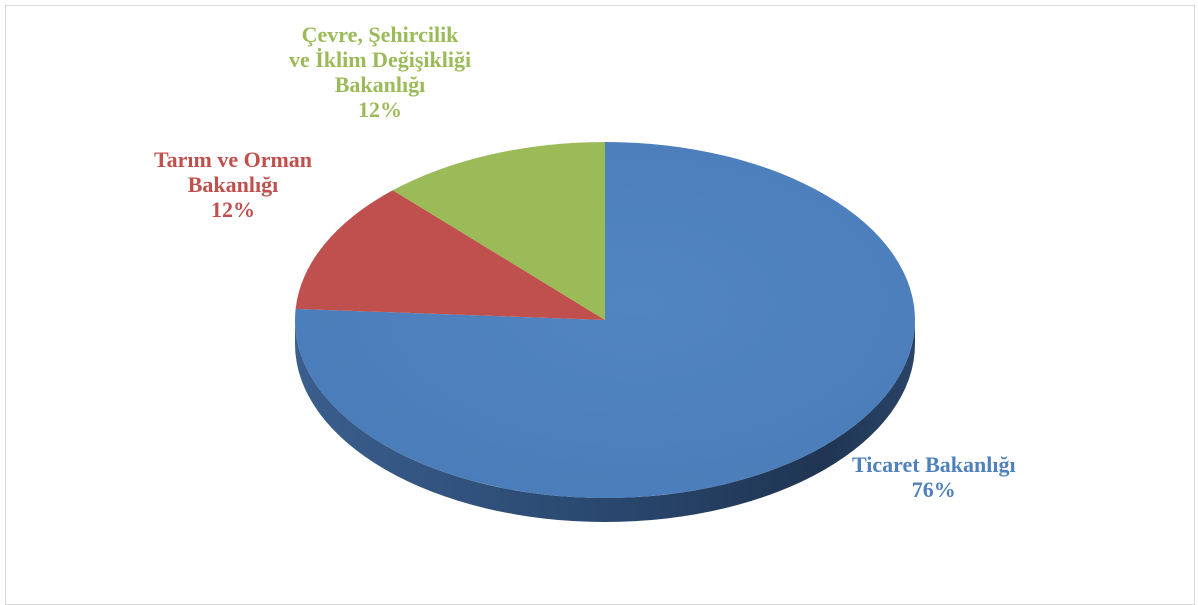 The width and height of the screenshot is (1198, 605). What do you see at coordinates (380, 59) in the screenshot?
I see `slice-label-cevre-name-line2: ve İklim Değişikliği` at bounding box center [380, 59].